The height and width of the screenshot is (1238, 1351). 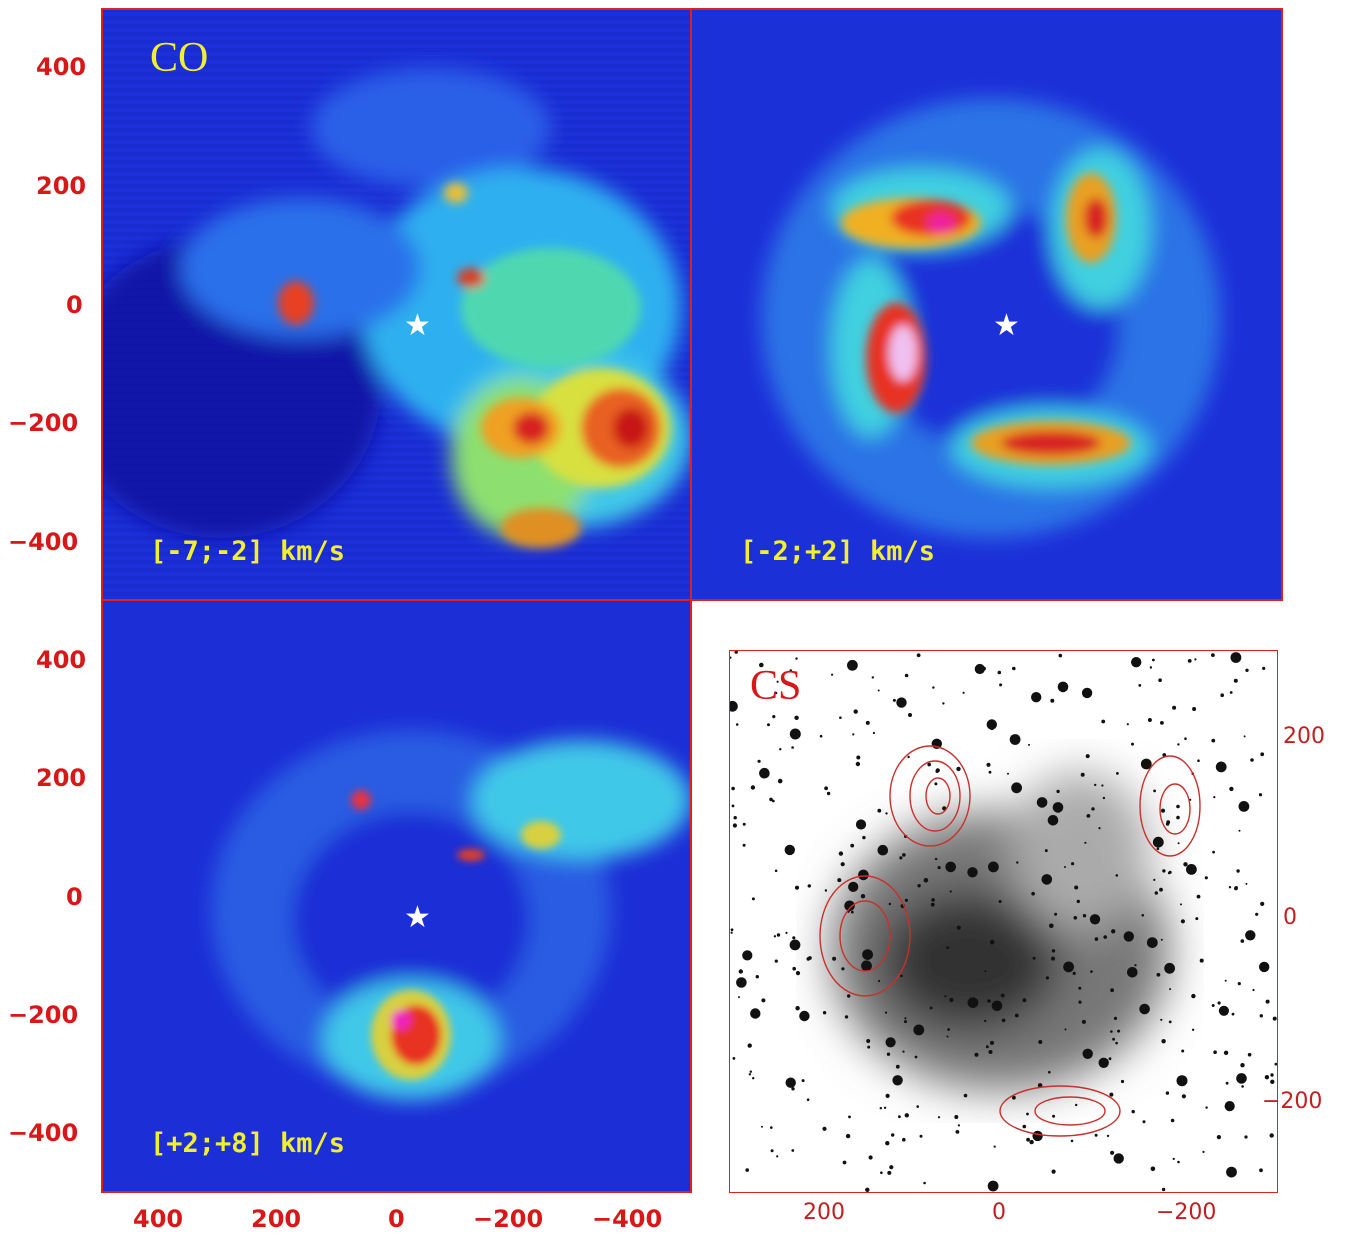 I want to click on star-icon: ★, so click(x=1006, y=325).